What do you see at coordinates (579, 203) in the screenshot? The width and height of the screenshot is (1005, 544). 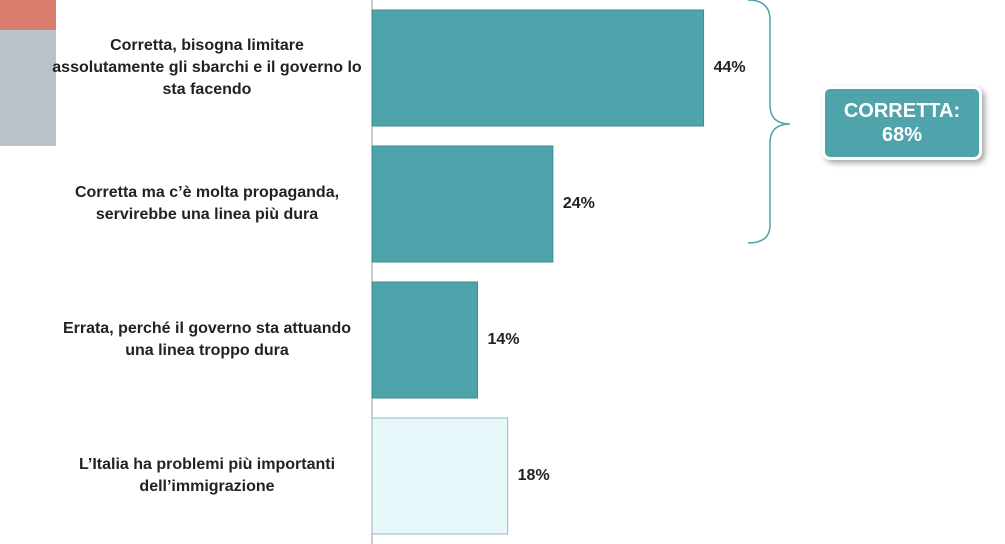 I see `value-label: 24%` at bounding box center [579, 203].